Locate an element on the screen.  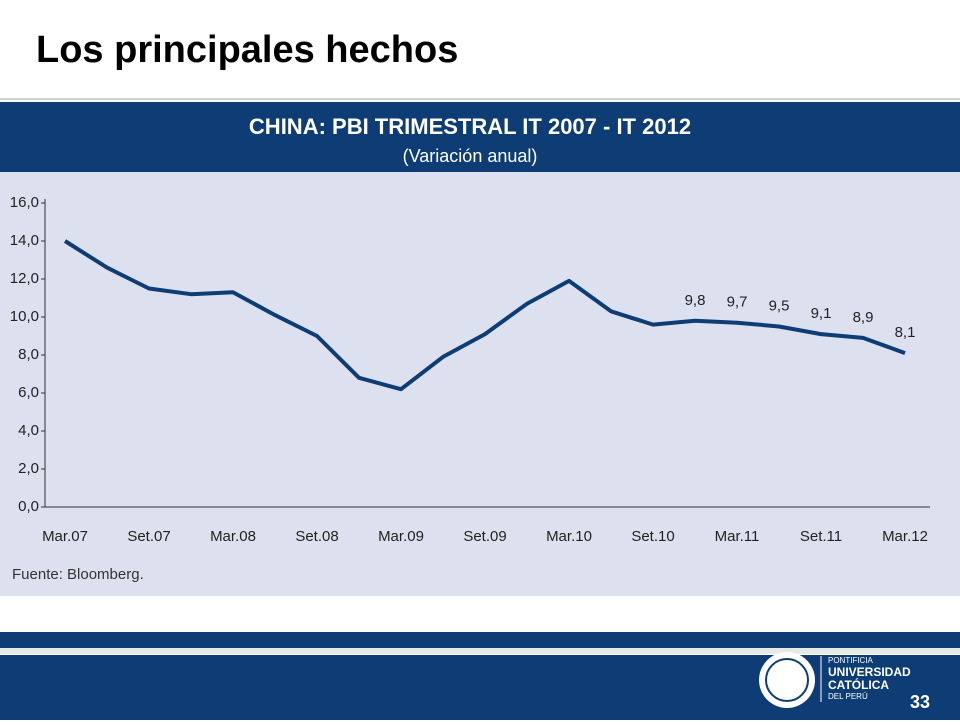
data-label: 8,1 is located at coordinates (905, 332).